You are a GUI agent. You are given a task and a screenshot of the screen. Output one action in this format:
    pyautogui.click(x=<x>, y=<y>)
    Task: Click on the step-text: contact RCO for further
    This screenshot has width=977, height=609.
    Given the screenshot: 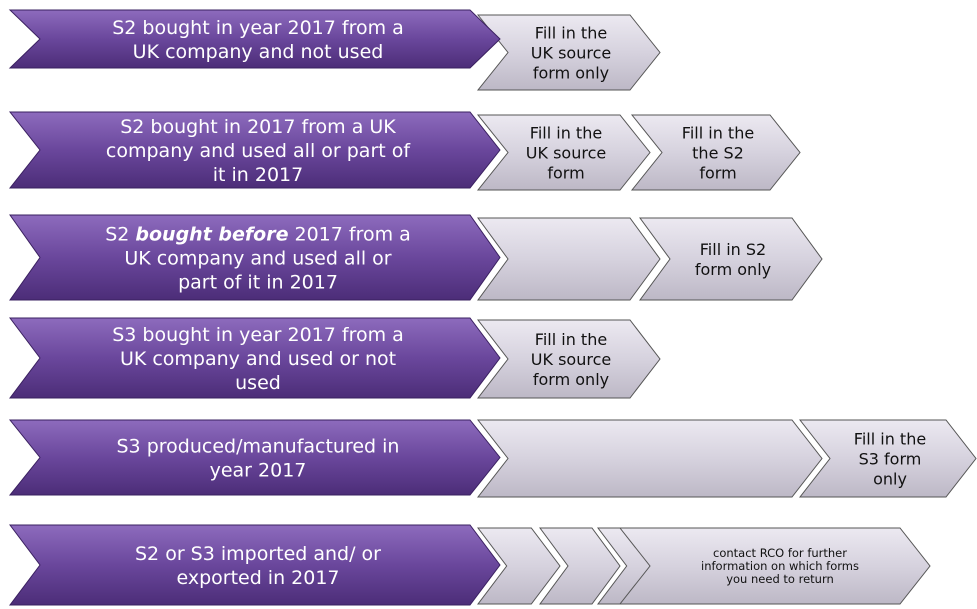 What is the action you would take?
    pyautogui.click(x=780, y=553)
    